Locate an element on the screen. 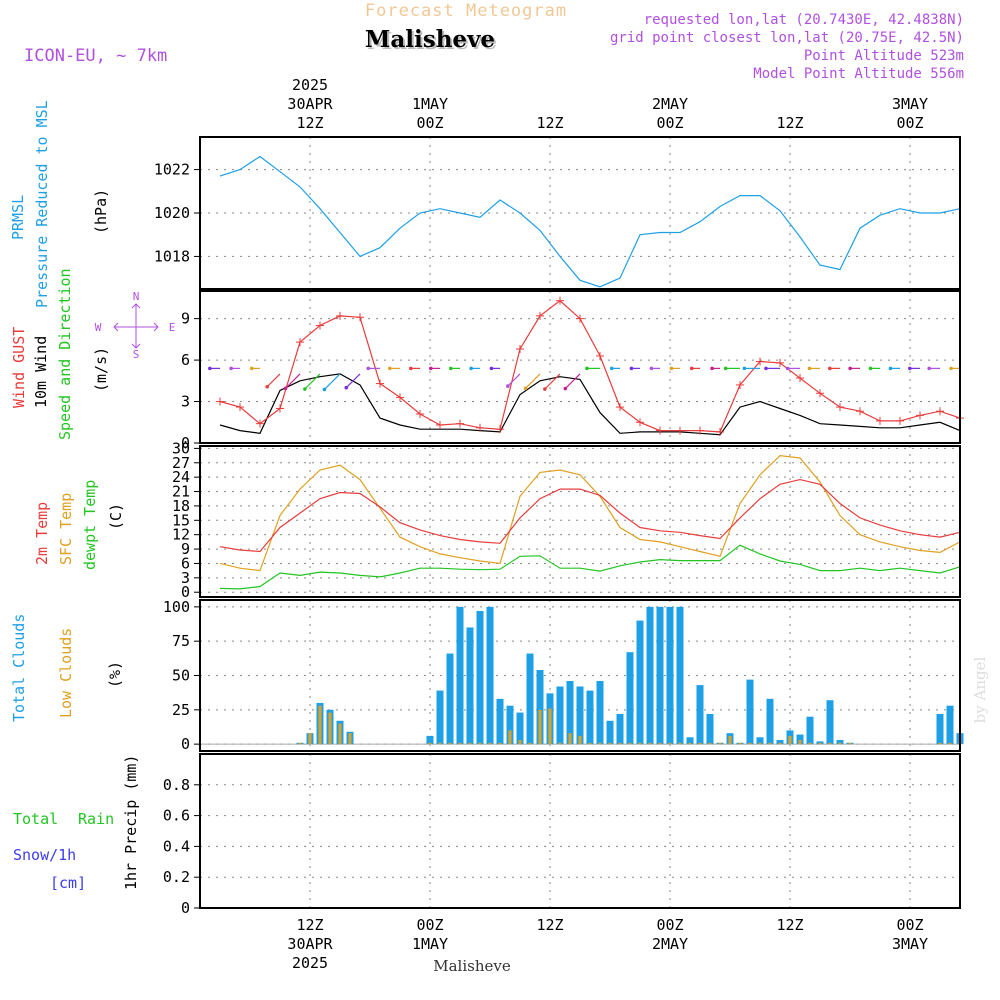 The image size is (1000, 1000). top-time-label: 1MAY is located at coordinates (430, 104).